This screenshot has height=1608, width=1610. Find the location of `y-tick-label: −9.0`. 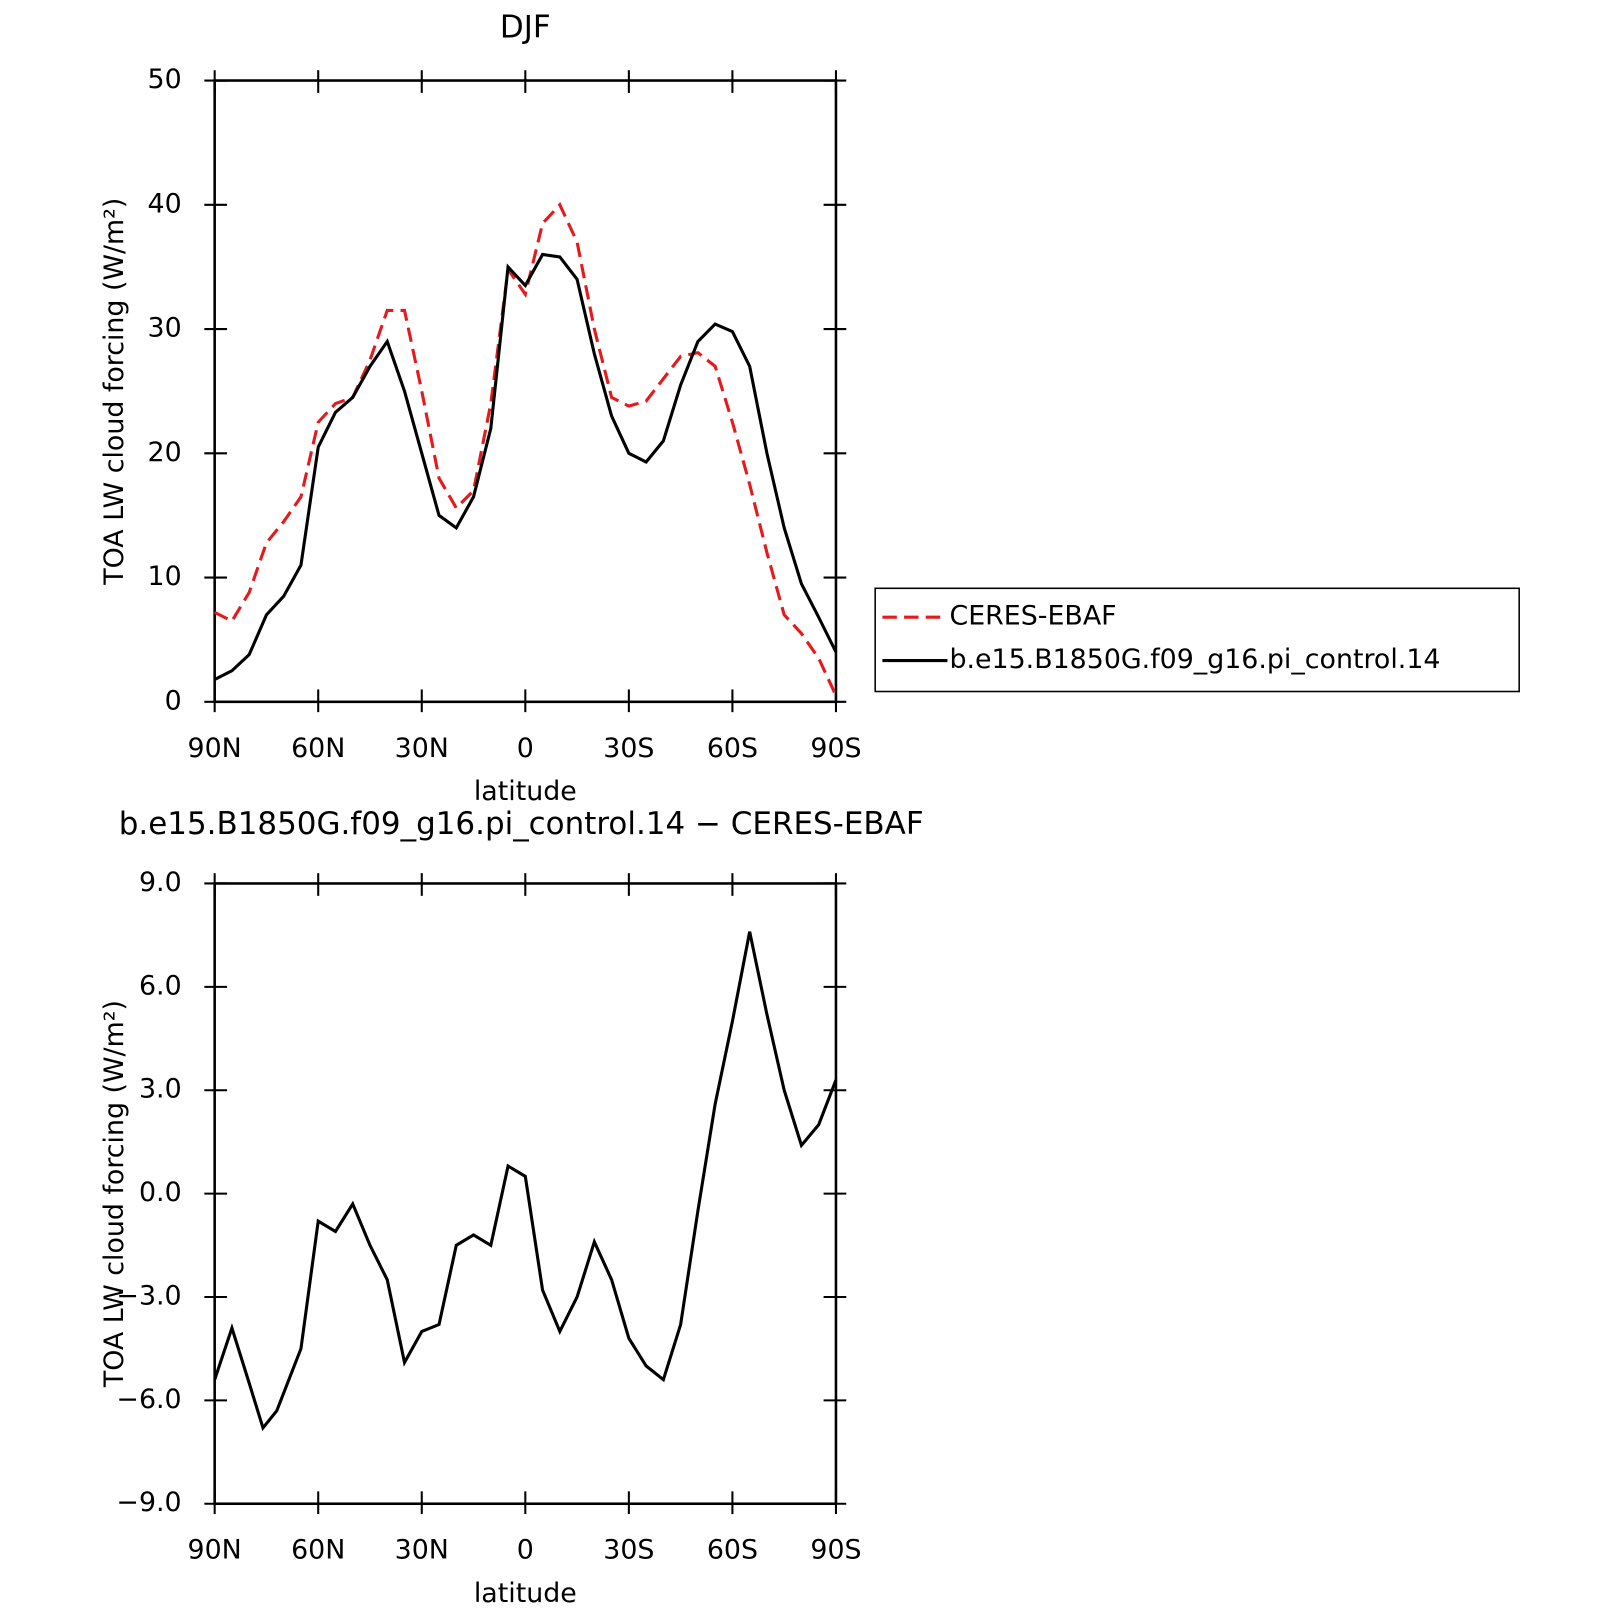

y-tick-label: −9.0 is located at coordinates (148, 1502).